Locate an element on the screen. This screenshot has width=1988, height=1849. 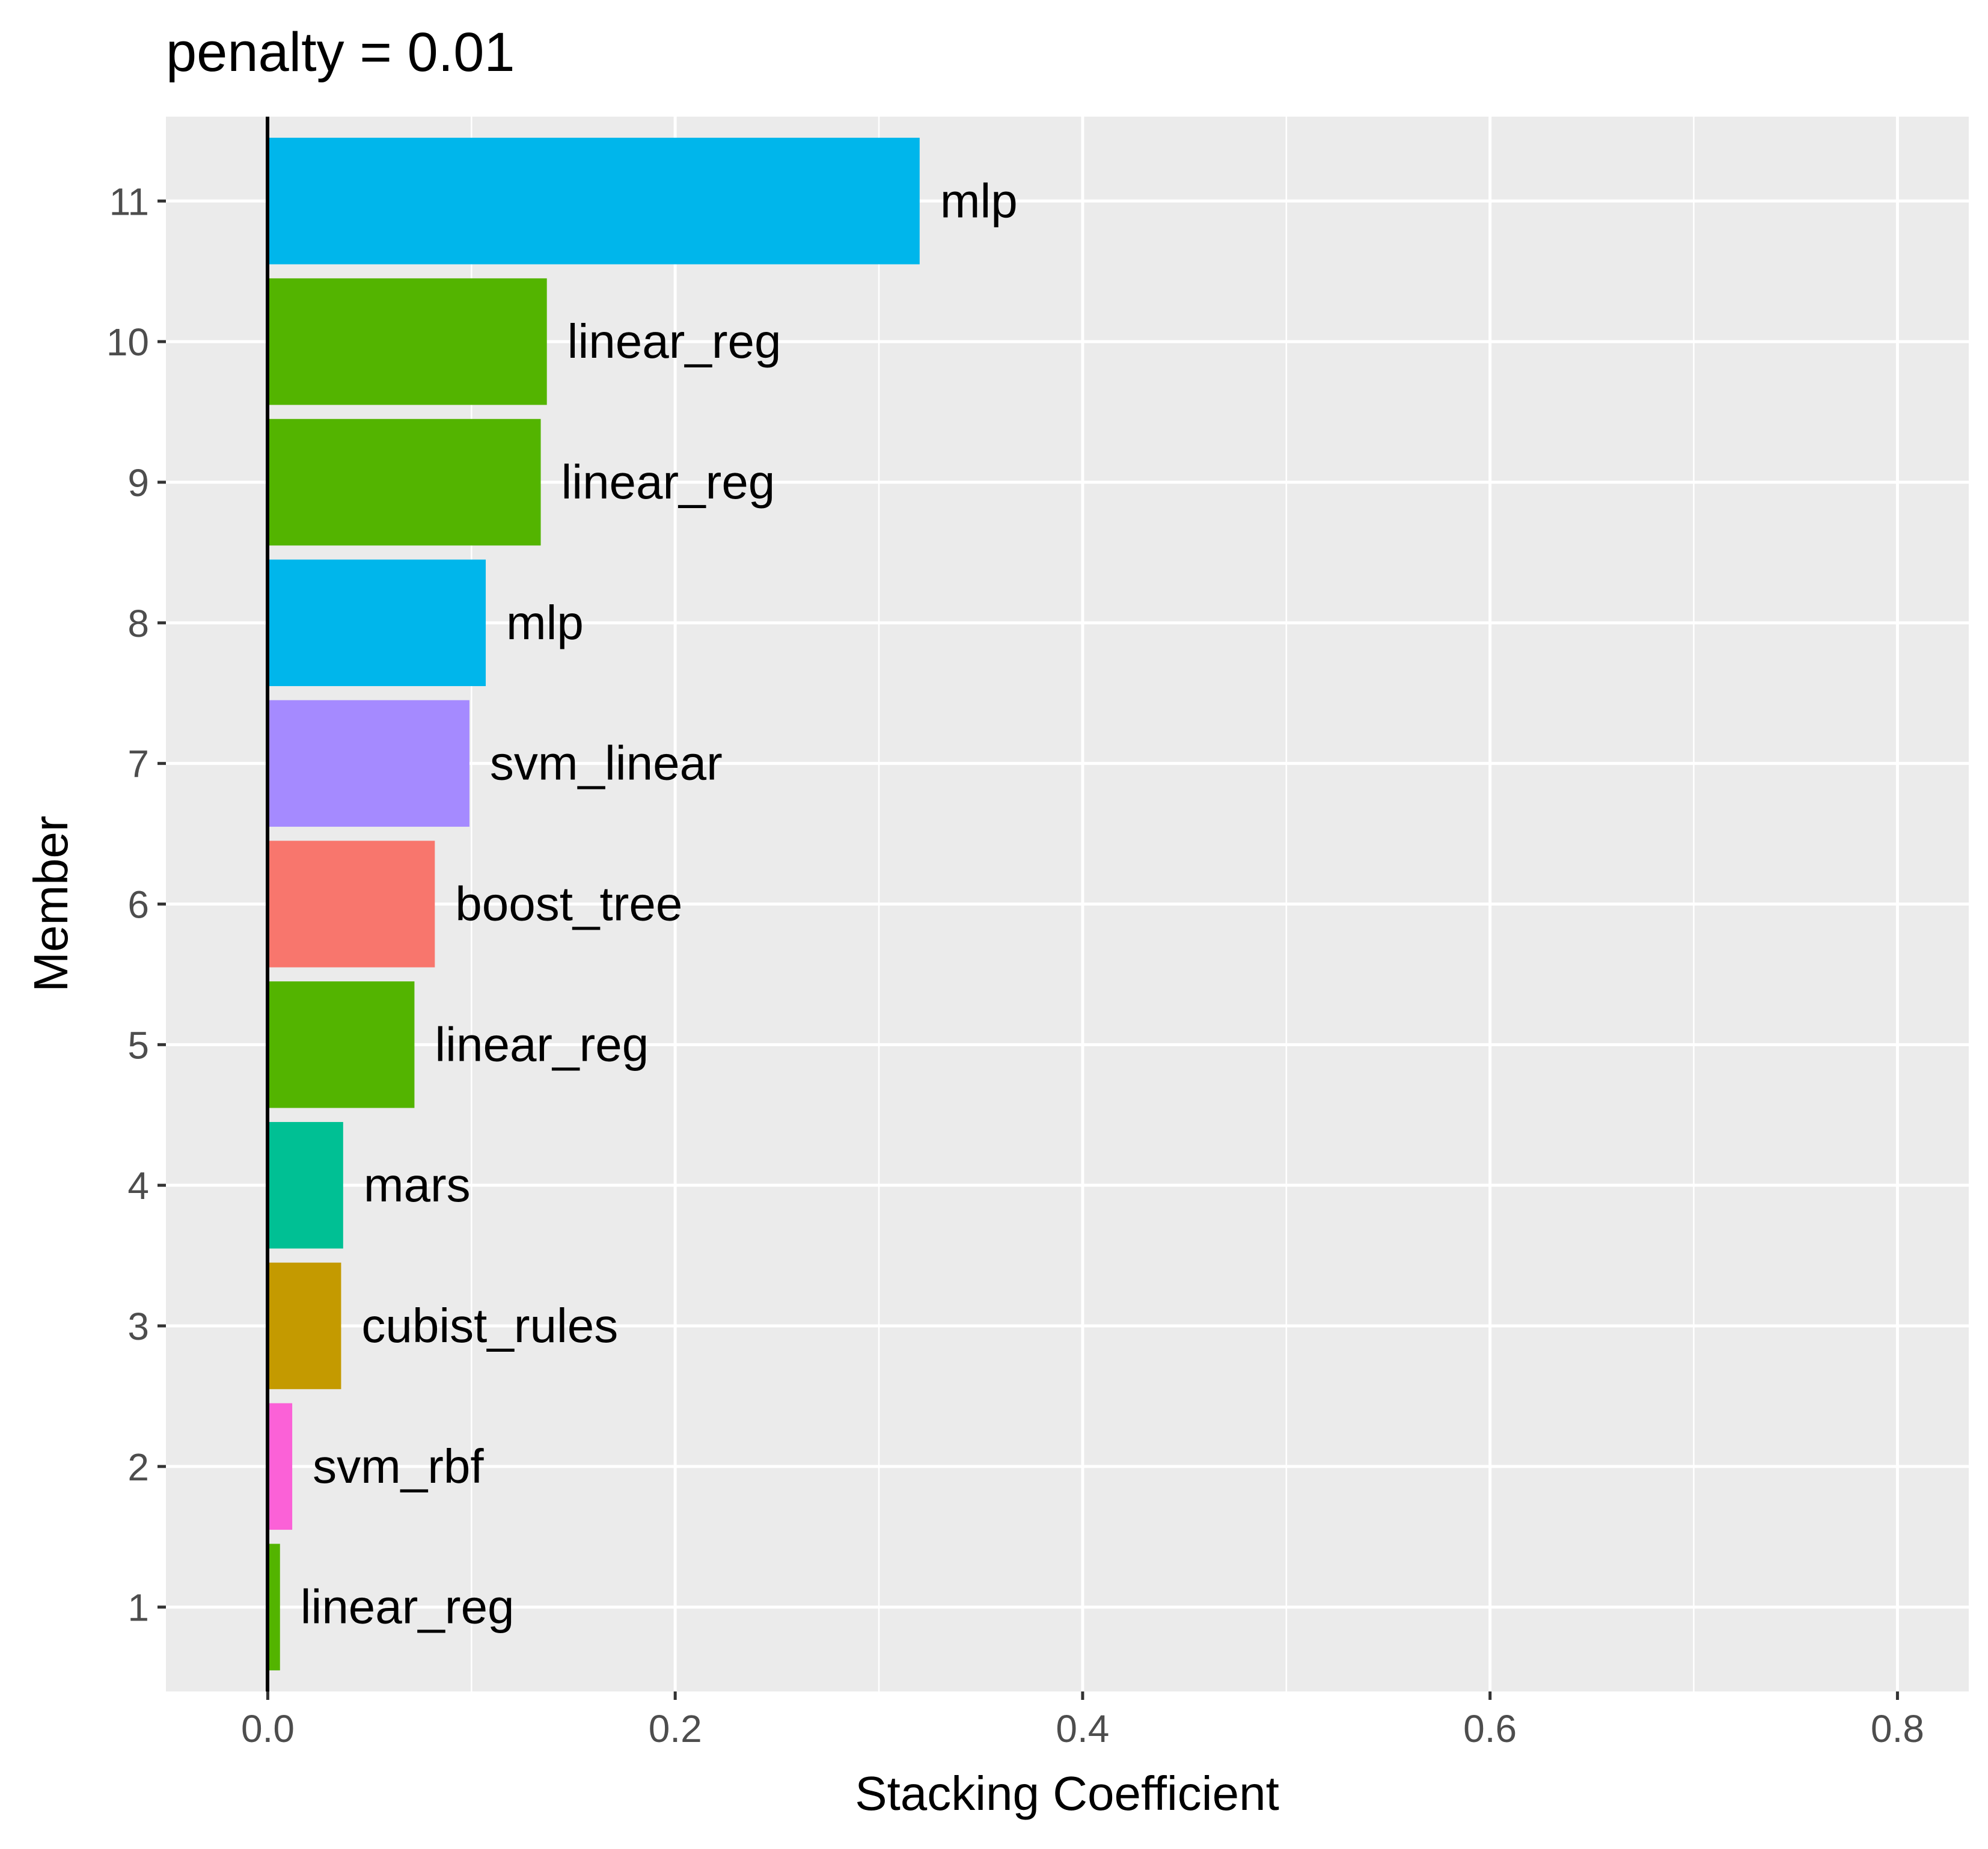
x-tick-label: 0.6 is located at coordinates (1490, 1729).